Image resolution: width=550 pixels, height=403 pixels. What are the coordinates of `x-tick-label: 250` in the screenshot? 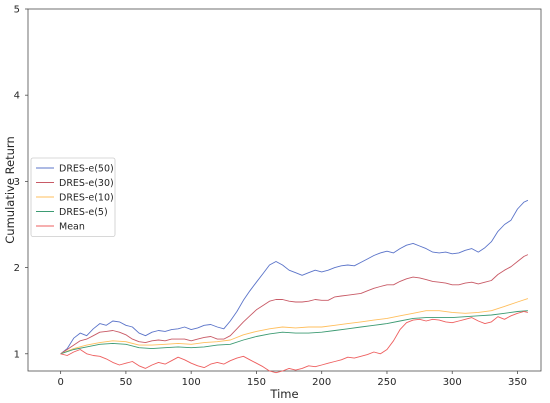 It's located at (386, 382).